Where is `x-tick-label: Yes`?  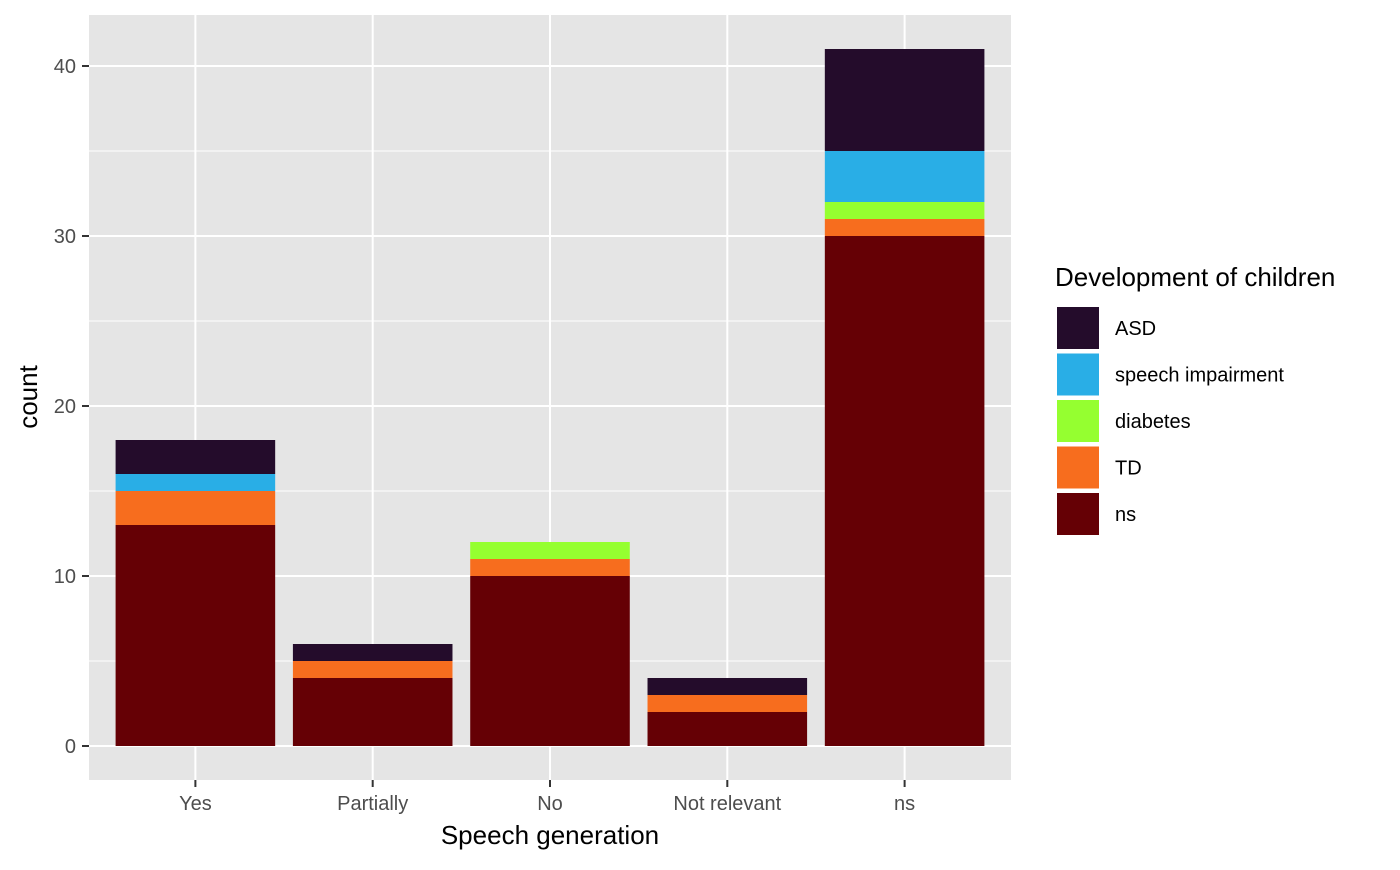
x-tick-label: Yes is located at coordinates (195, 804).